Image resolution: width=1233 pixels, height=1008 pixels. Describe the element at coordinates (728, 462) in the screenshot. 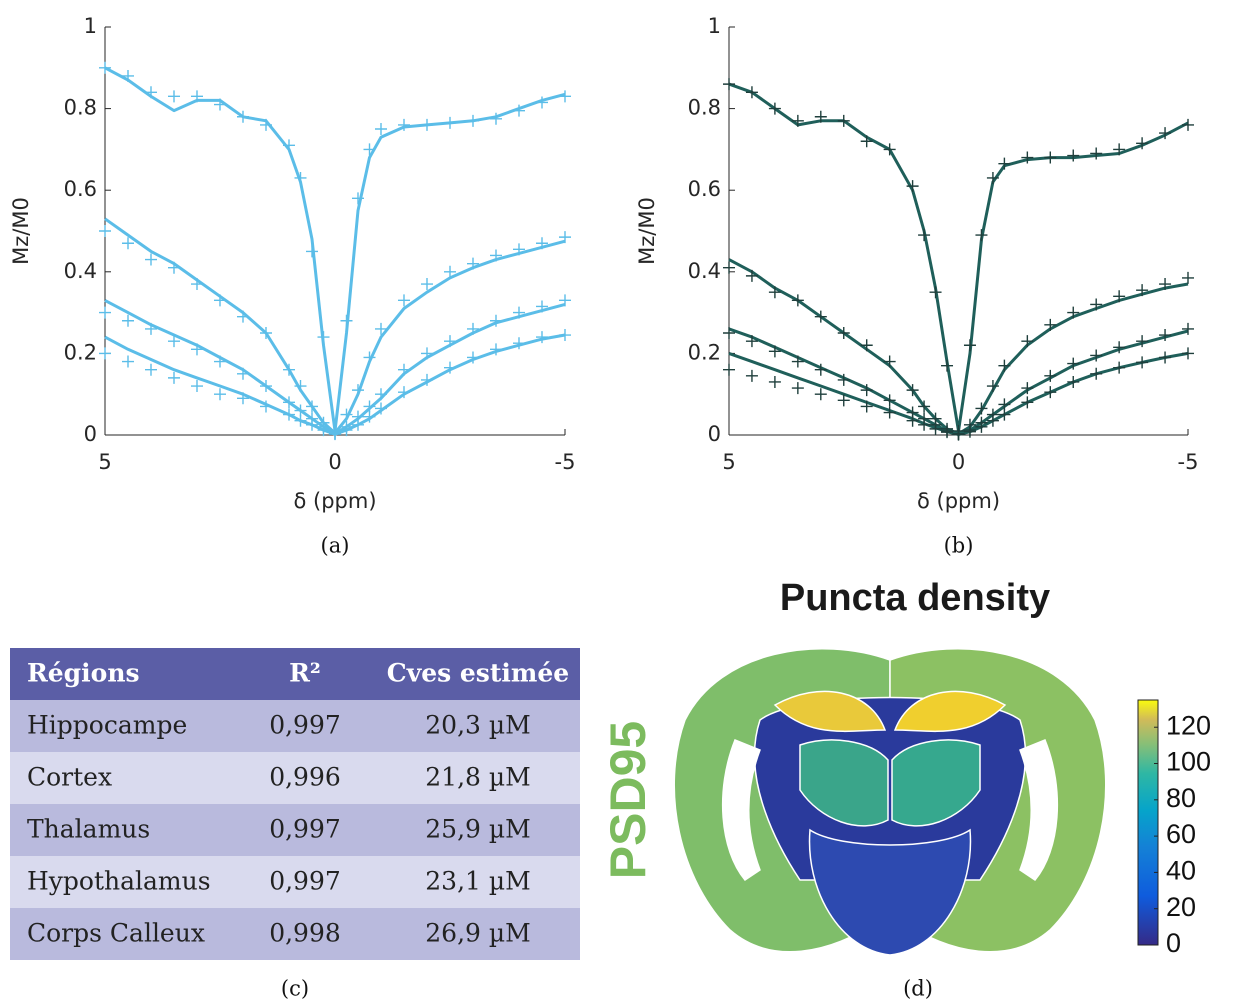

I see `x-tick-label: 5` at that location.